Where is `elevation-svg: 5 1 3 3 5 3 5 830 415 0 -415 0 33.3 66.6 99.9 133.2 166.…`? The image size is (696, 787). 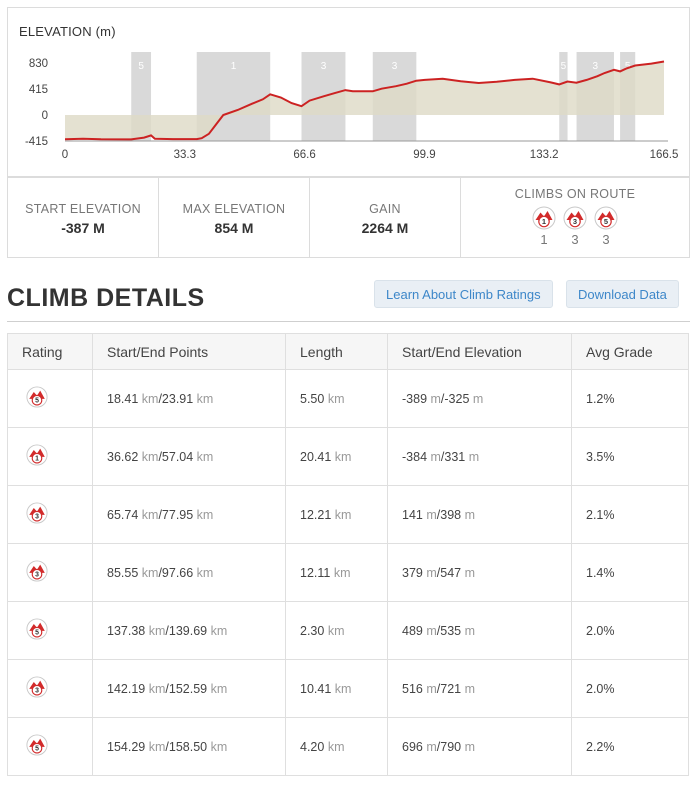 elevation-svg: 5 1 3 3 5 3 5 830 415 0 -415 0 33.3 66.6 99.9 133.2 166.… is located at coordinates (352, 106).